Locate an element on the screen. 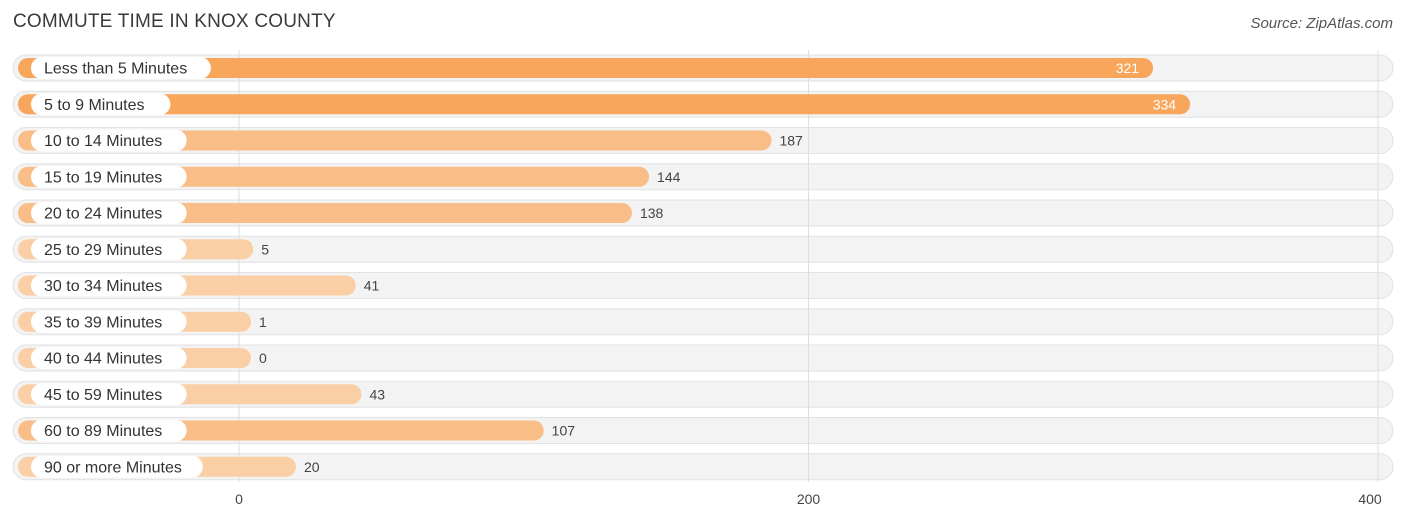 Image resolution: width=1406 pixels, height=523 pixels. value-label: 187 is located at coordinates (791, 141).